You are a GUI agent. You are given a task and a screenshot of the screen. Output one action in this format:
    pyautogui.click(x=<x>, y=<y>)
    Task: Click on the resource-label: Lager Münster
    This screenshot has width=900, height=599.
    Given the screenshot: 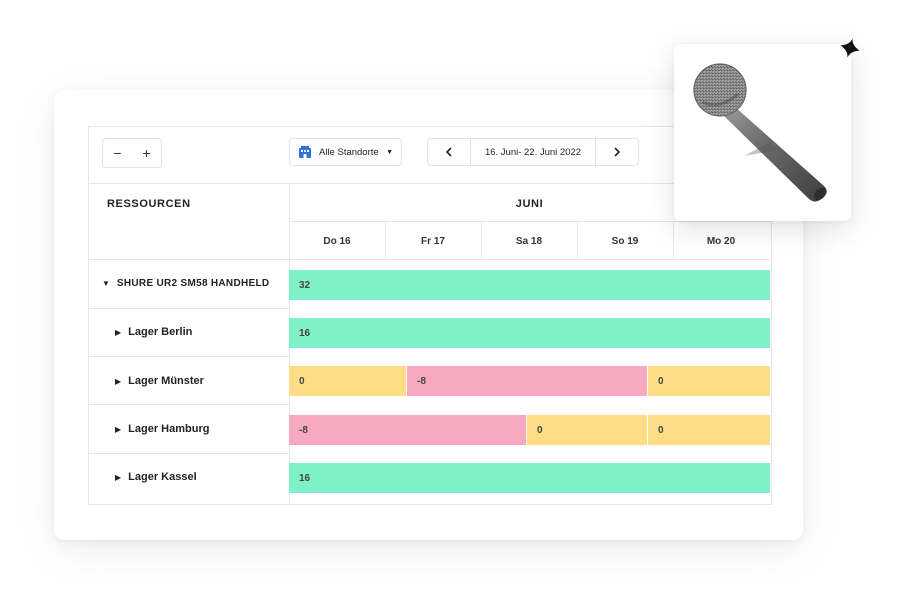 What is the action you would take?
    pyautogui.click(x=166, y=381)
    